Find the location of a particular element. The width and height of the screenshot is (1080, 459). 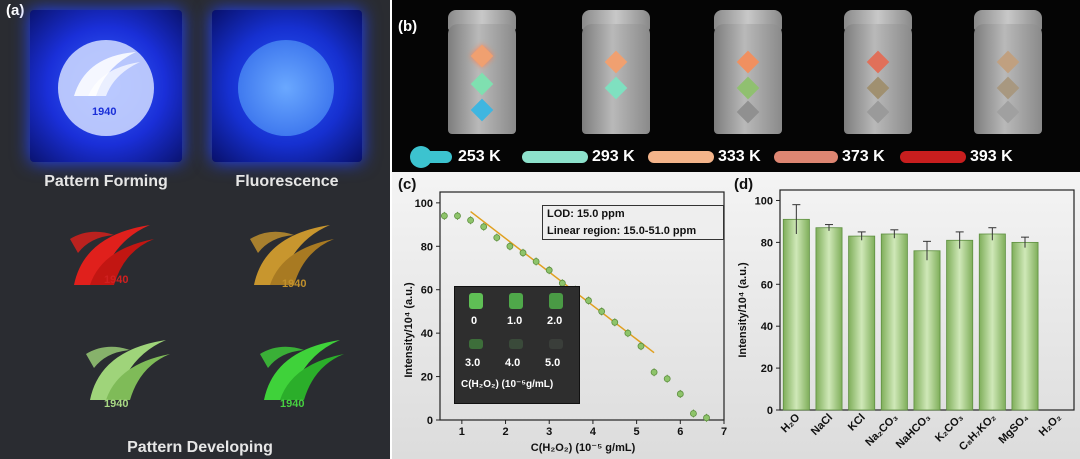

caption-pattern-developing: Pattern Developing is located at coordinates (200, 447).